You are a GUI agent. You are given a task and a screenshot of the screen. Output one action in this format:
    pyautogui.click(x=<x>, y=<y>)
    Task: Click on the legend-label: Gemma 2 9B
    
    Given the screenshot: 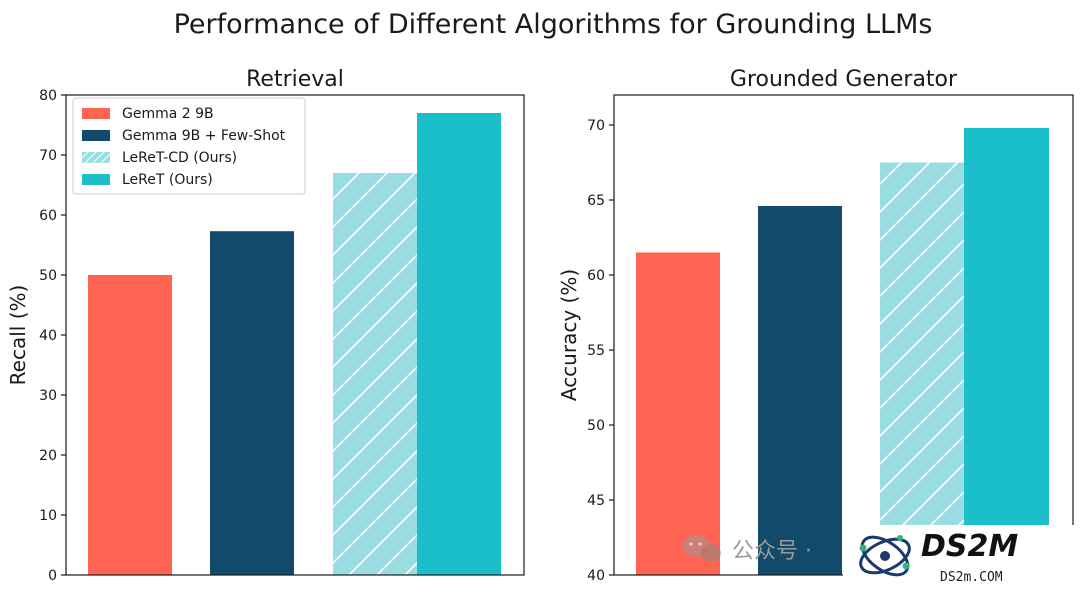 What is the action you would take?
    pyautogui.click(x=168, y=114)
    